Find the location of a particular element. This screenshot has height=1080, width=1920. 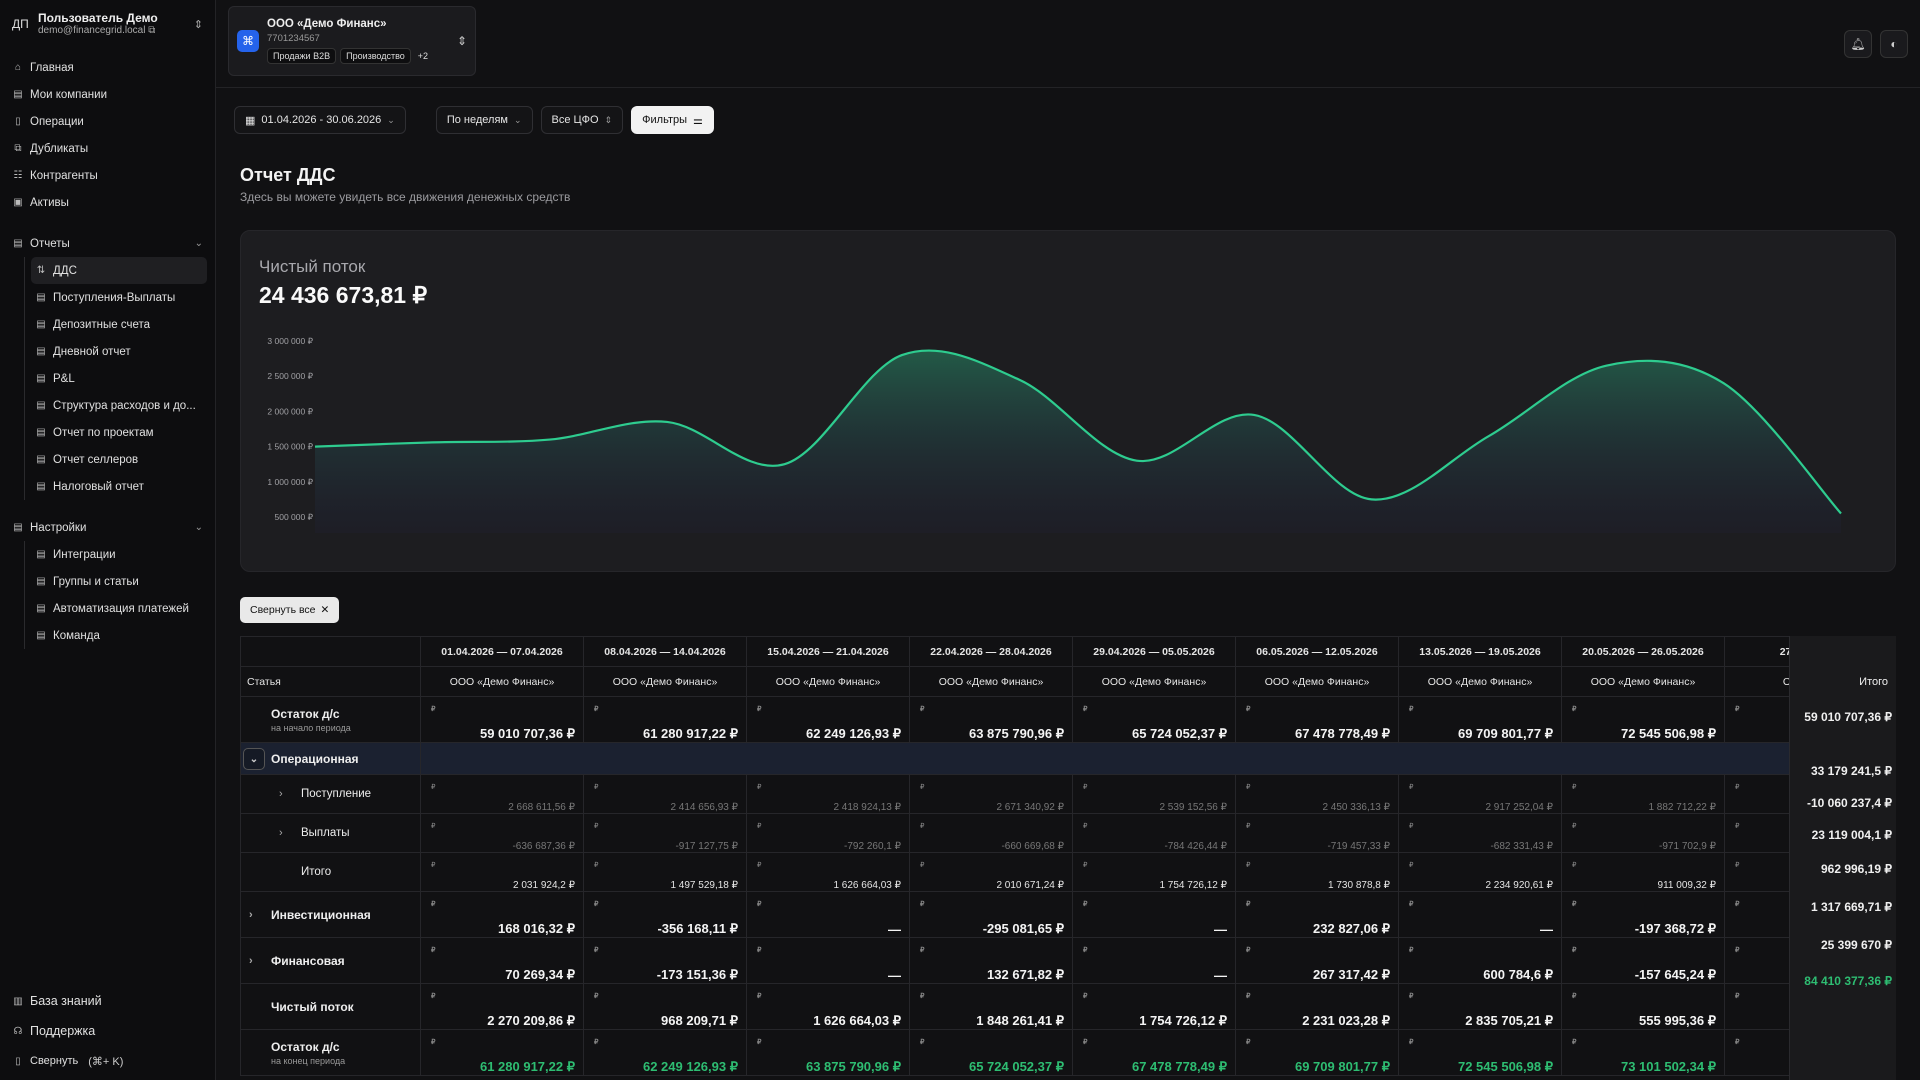

sidebar-item-settings-0: ▤ Интеграции is located at coordinates (76, 554).